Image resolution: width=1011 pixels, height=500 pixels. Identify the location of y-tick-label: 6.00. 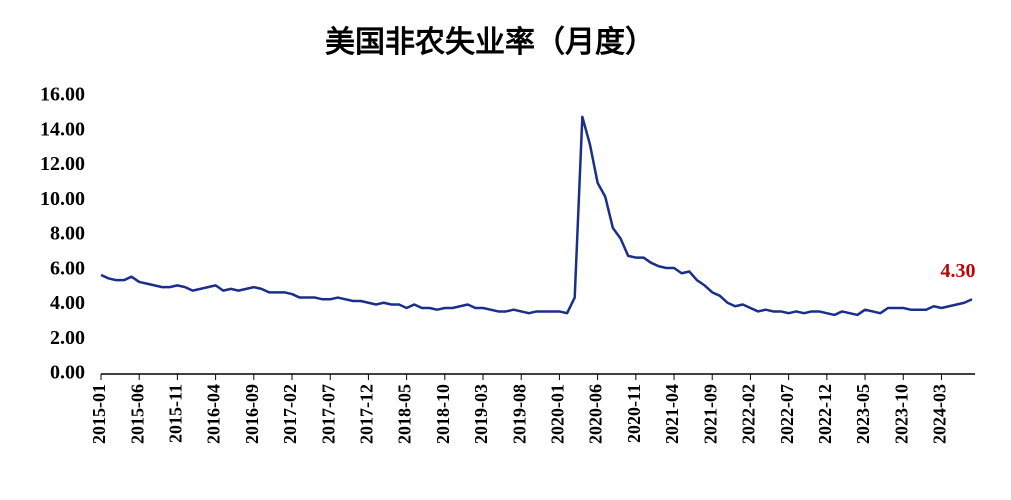
(67, 268).